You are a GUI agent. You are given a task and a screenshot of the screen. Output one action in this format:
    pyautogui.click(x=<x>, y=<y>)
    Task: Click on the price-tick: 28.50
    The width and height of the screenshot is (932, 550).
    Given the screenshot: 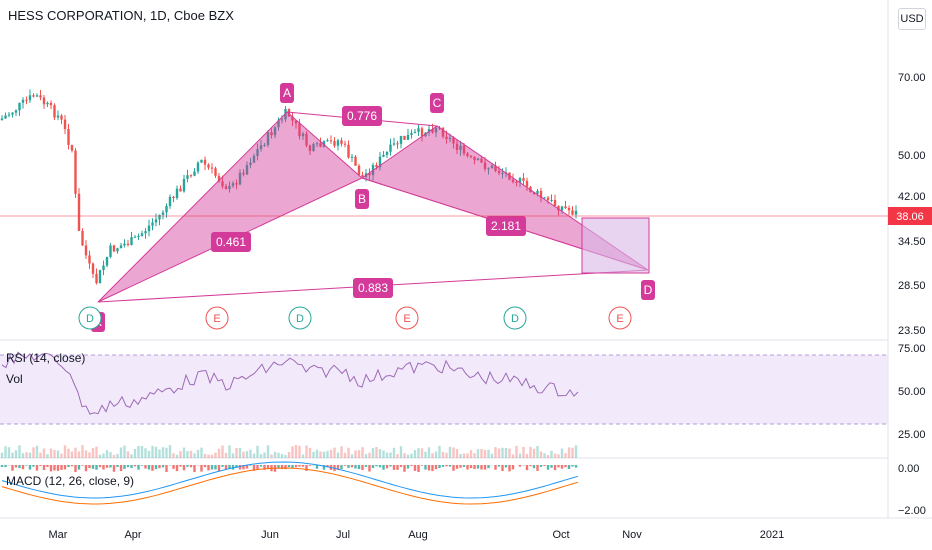 What is the action you would take?
    pyautogui.click(x=912, y=286)
    